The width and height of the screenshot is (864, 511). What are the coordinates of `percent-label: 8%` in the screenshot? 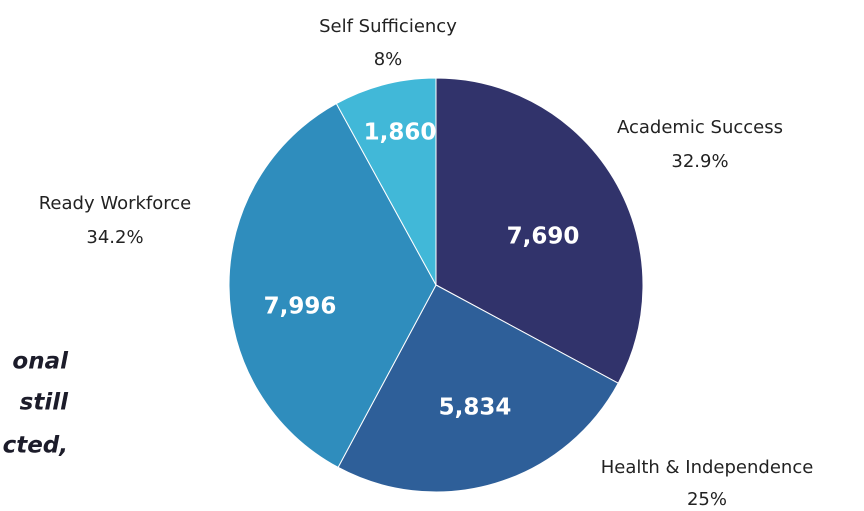 It's located at (388, 59).